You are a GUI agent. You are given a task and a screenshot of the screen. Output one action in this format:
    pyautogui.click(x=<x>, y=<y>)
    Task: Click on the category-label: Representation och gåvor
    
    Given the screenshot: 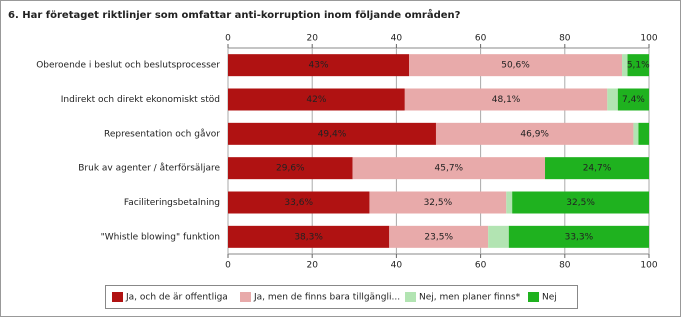 What is the action you would take?
    pyautogui.click(x=162, y=133)
    